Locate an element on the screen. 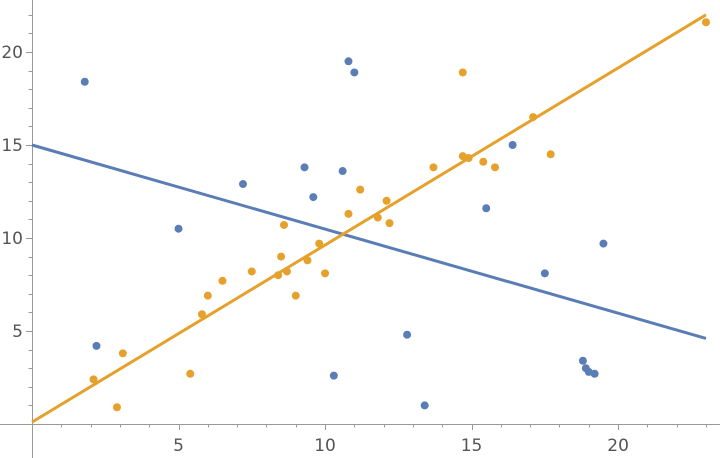  x-tick-label: 20 is located at coordinates (618, 446).